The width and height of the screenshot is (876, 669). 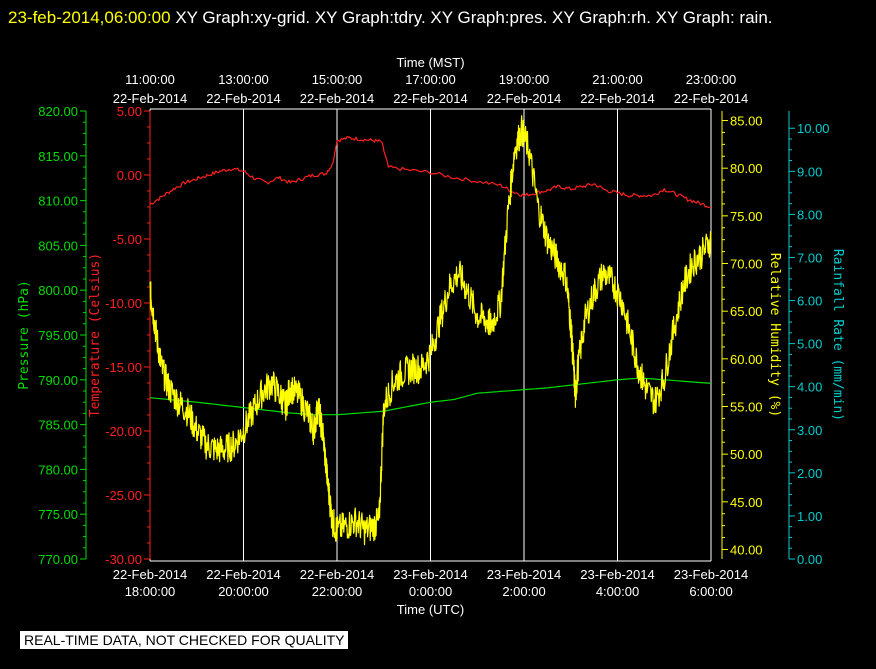 I want to click on x-bottom-tick-time: 6:00:00, so click(x=710, y=591).